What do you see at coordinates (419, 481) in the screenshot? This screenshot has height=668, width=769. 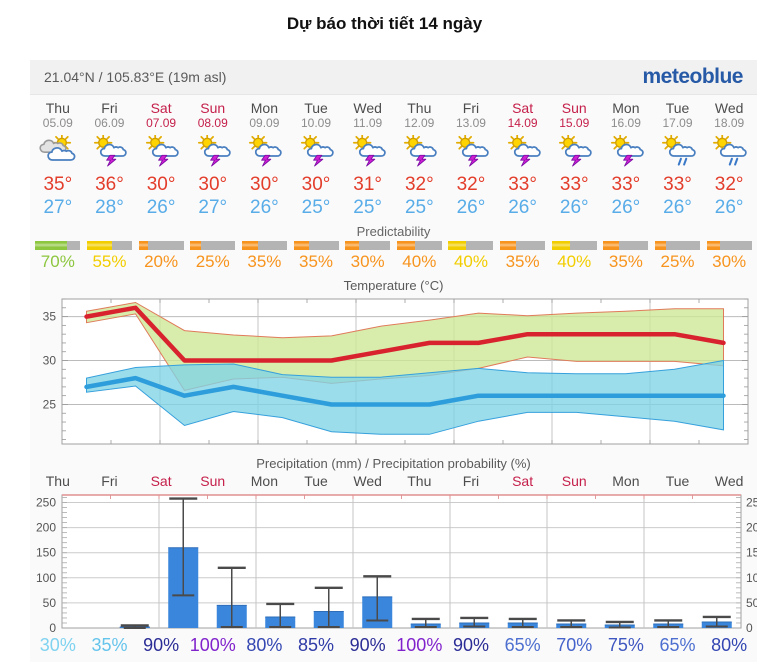 I see `precip-day-label: Thu` at bounding box center [419, 481].